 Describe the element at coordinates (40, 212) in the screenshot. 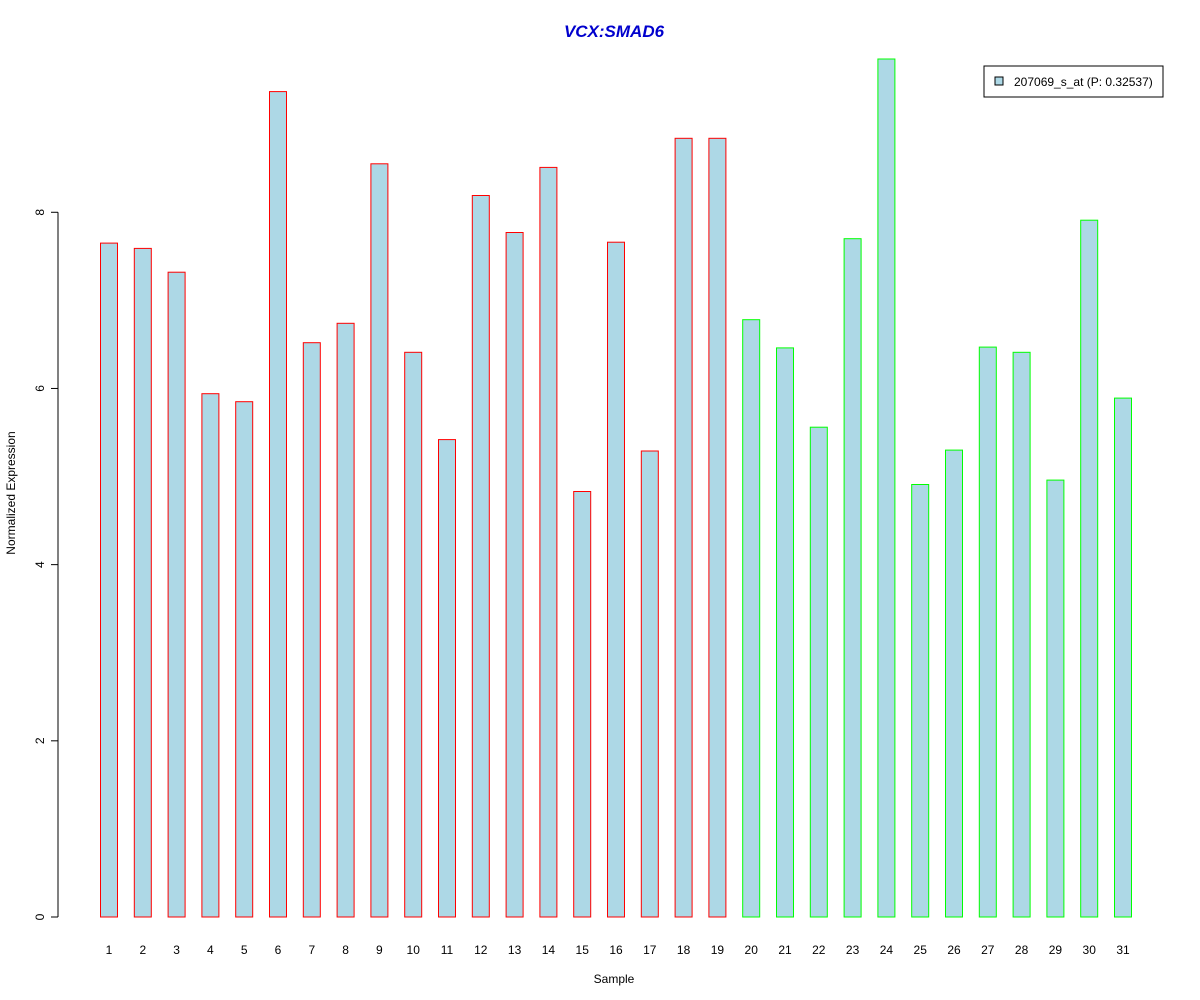

I see `y-tick-label: 8` at that location.